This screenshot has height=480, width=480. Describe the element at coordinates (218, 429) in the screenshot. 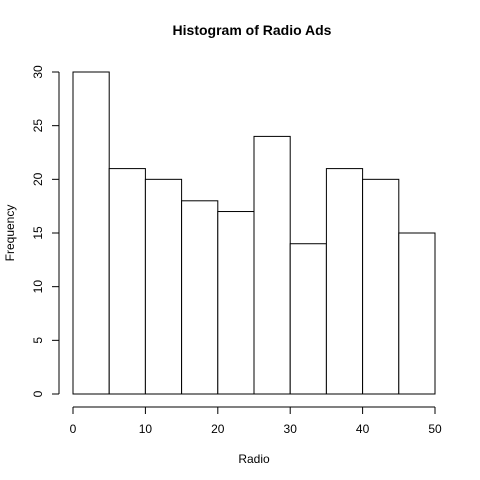

I see `x-tick-label-20: 20` at that location.